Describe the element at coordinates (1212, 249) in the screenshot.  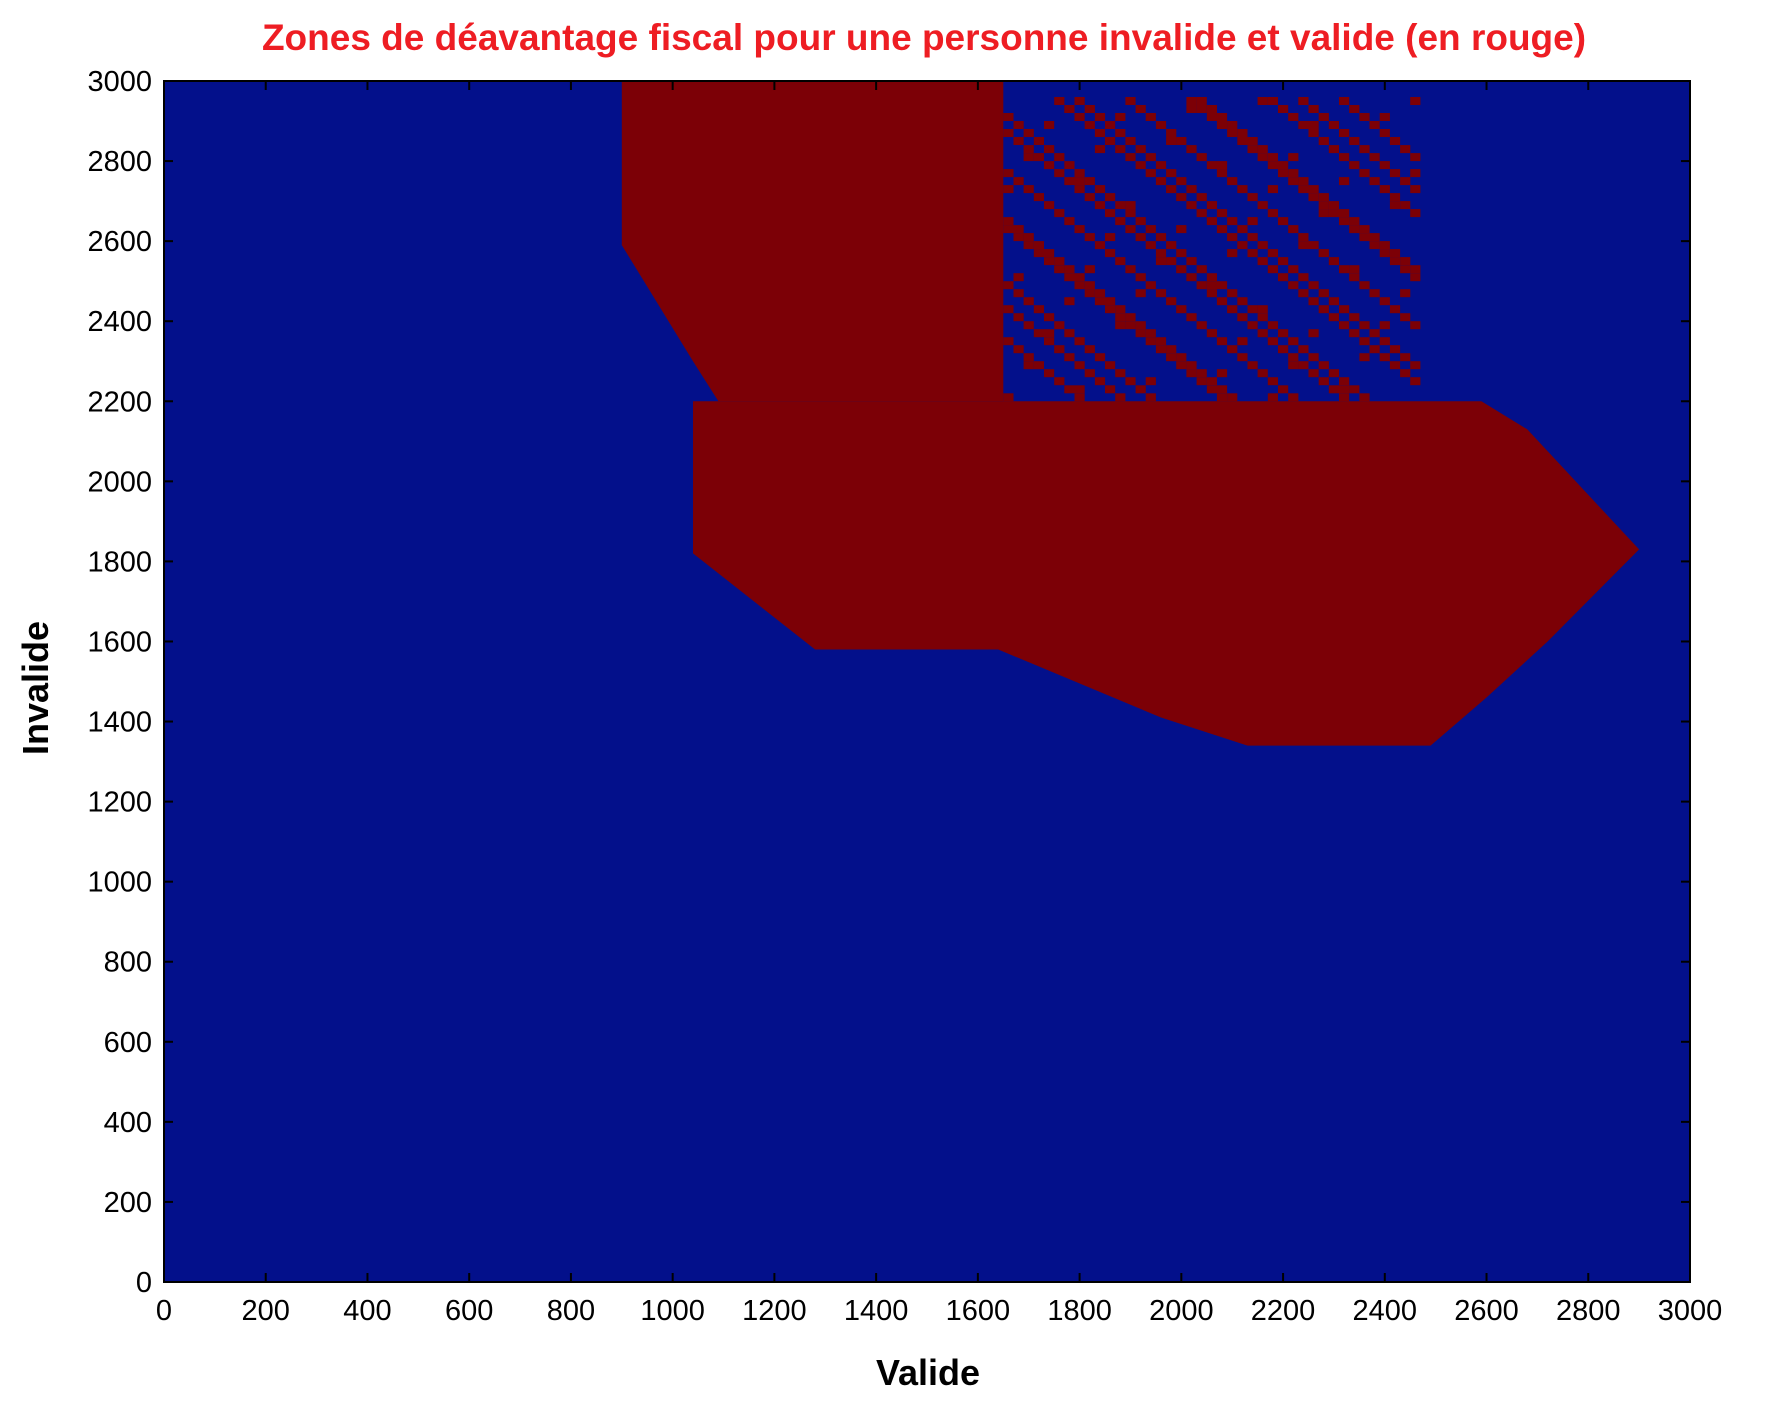
I see `speckle-pattern` at that location.